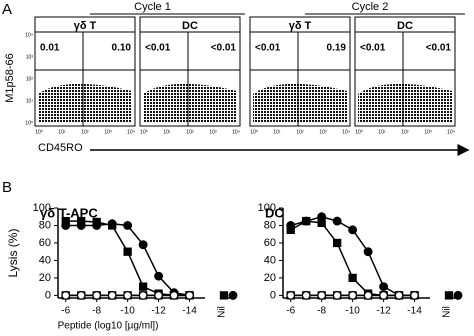  Describe the element at coordinates (370, 7) in the screenshot. I see `cycle-label: Cycle 2` at that location.